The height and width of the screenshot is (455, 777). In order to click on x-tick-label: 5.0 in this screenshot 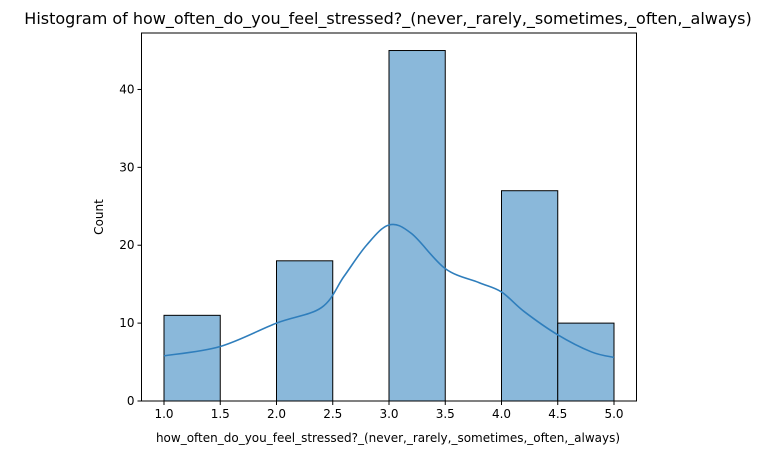, I will do `click(613, 414)`.